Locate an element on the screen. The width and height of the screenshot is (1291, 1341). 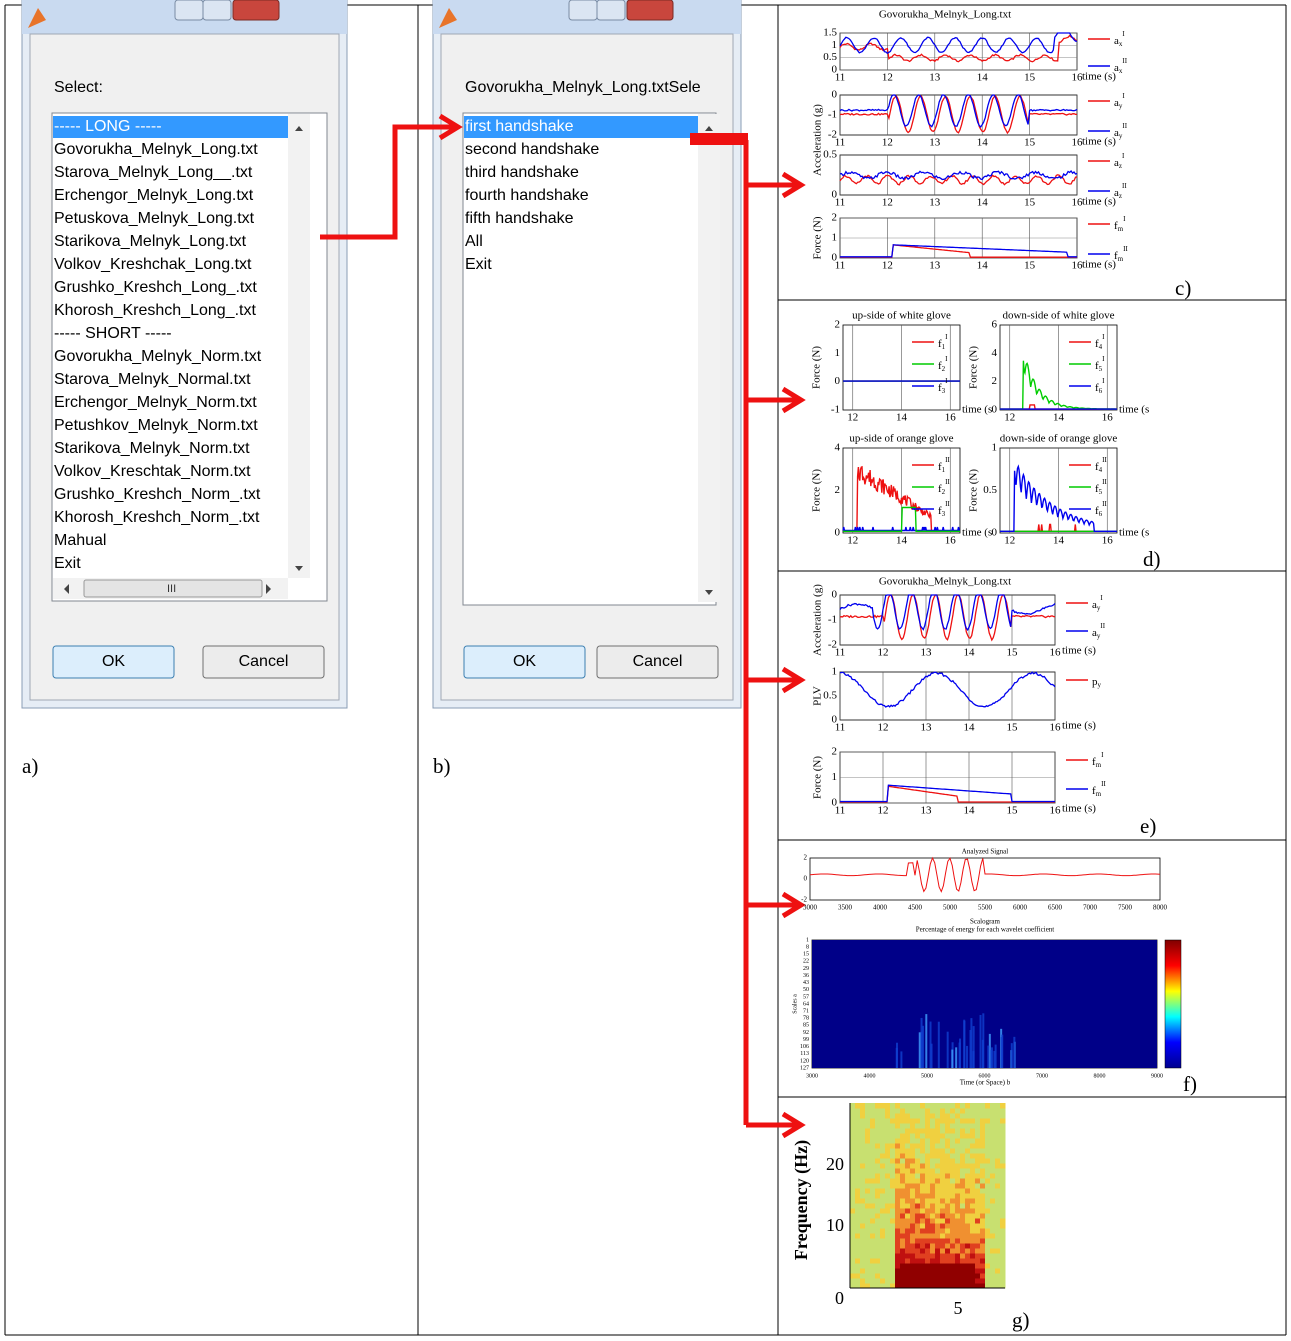
y-tick-label: 2 is located at coordinates (835, 218).